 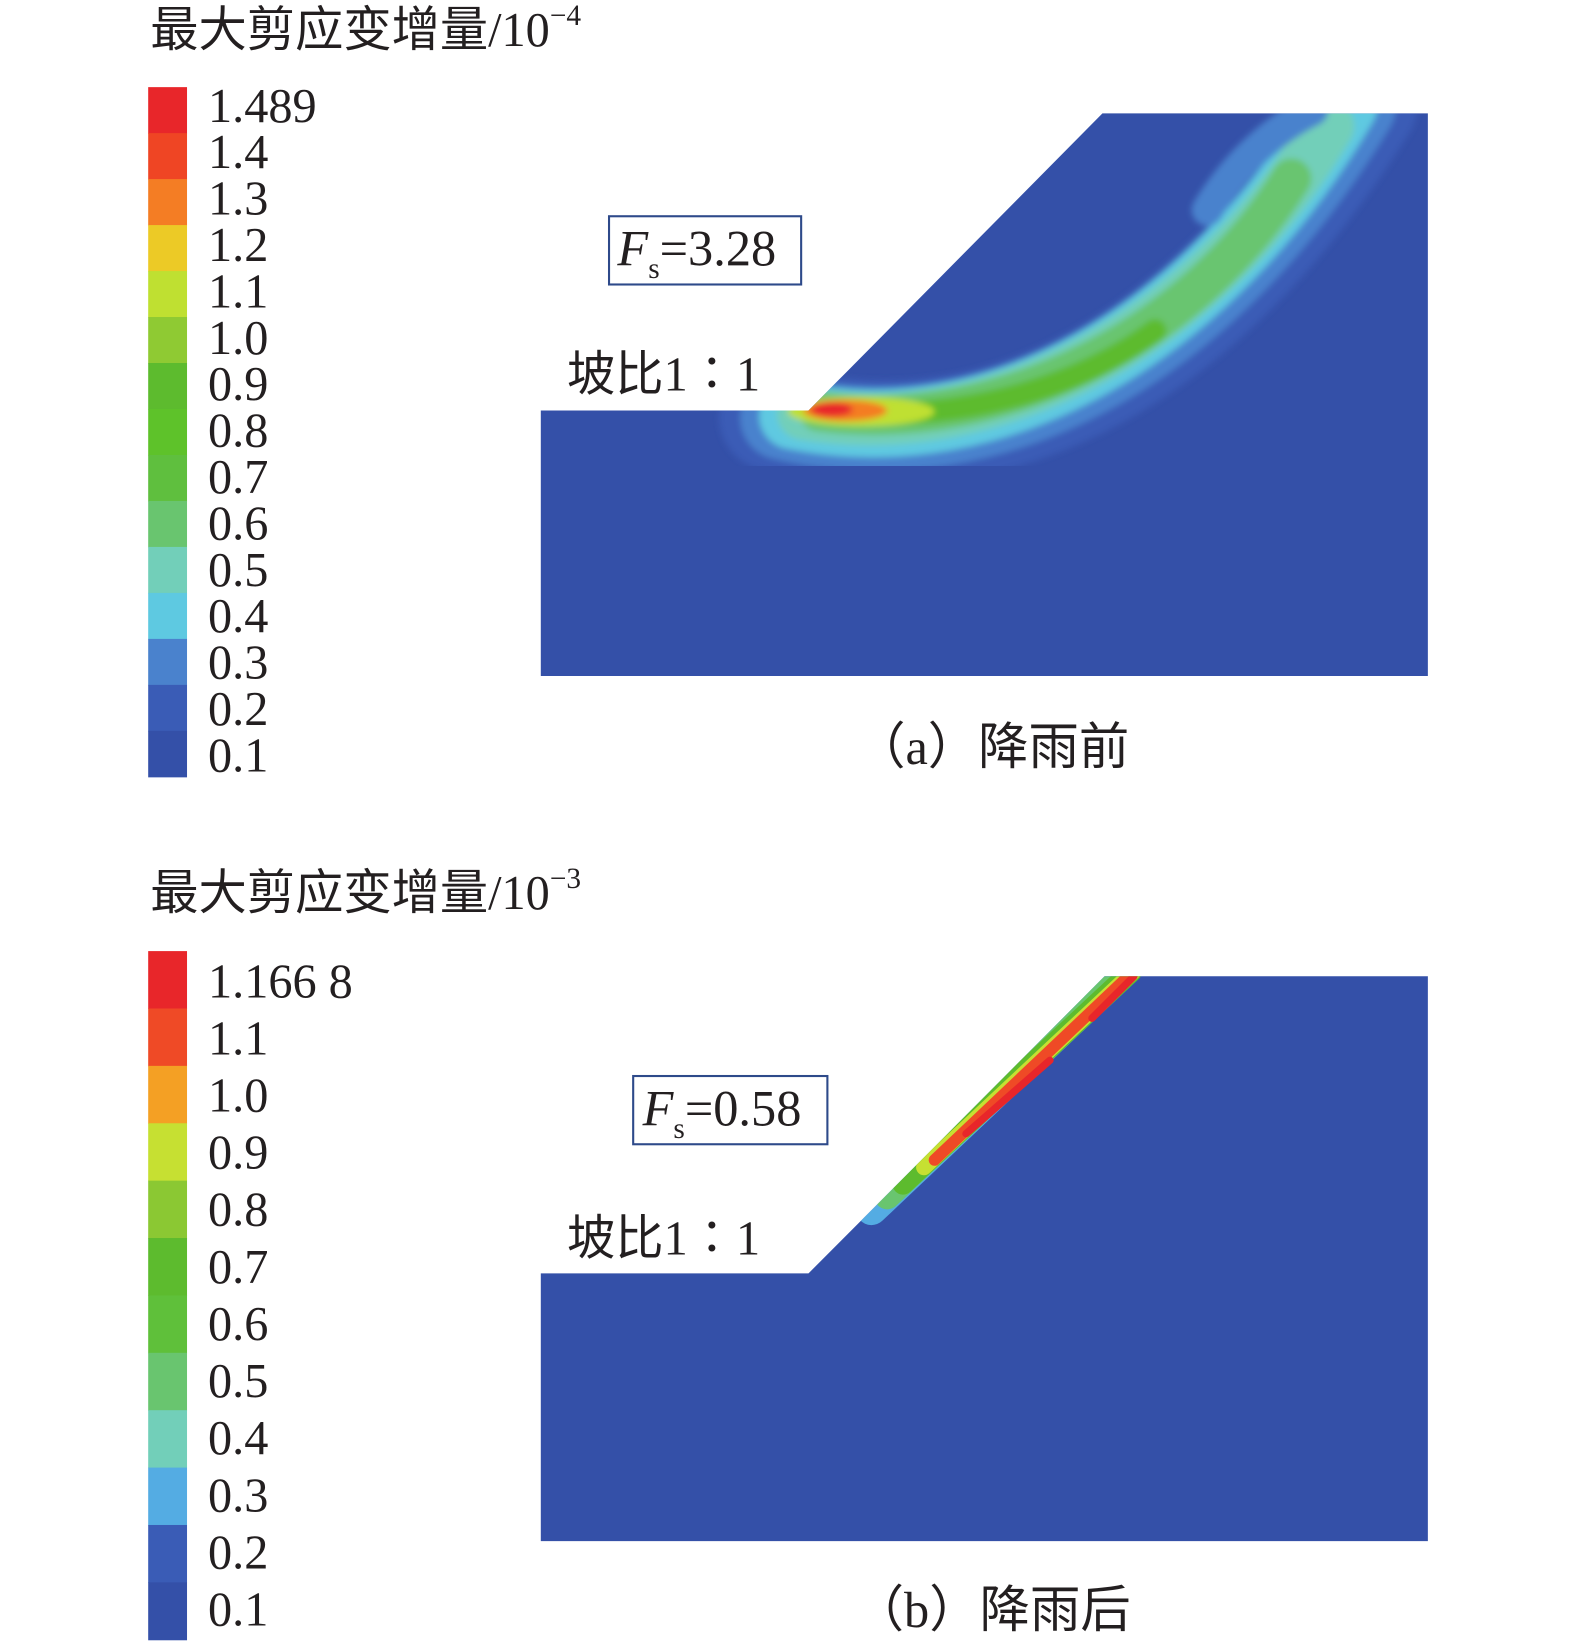 I want to click on factor-of-safety: Fs=3.28, so click(x=696, y=253).